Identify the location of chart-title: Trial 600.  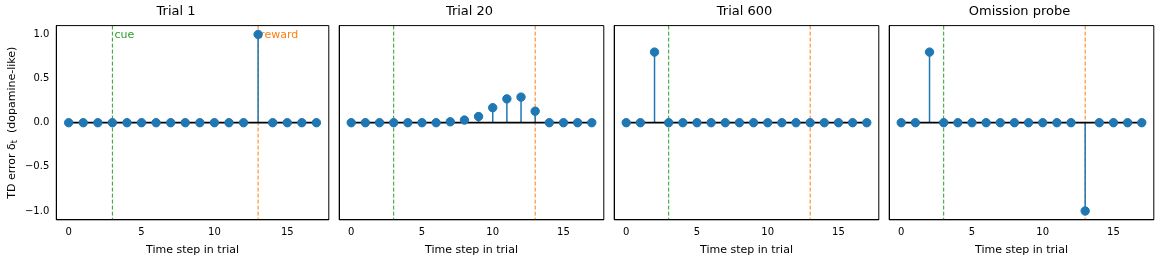
(744, 11).